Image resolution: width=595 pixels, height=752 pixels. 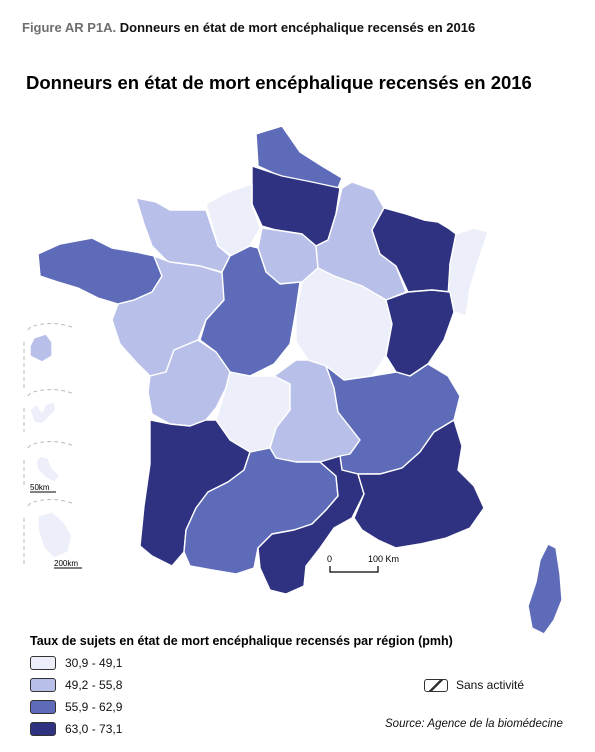 What do you see at coordinates (490, 685) in the screenshot?
I see `no-activity-label: Sans activité` at bounding box center [490, 685].